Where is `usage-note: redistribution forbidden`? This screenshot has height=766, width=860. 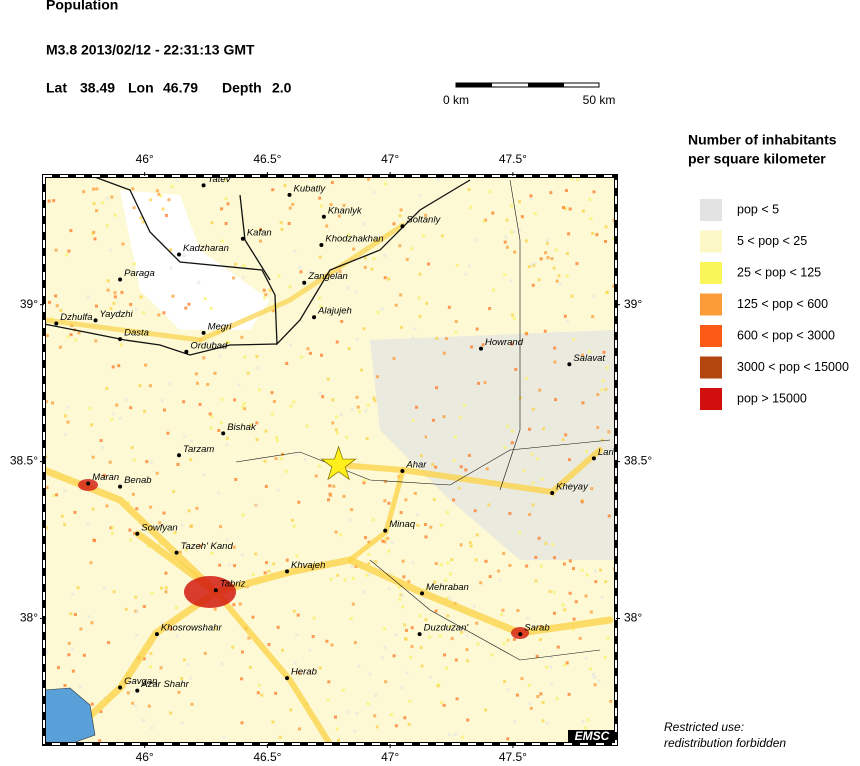
usage-note: redistribution forbidden is located at coordinates (725, 743).